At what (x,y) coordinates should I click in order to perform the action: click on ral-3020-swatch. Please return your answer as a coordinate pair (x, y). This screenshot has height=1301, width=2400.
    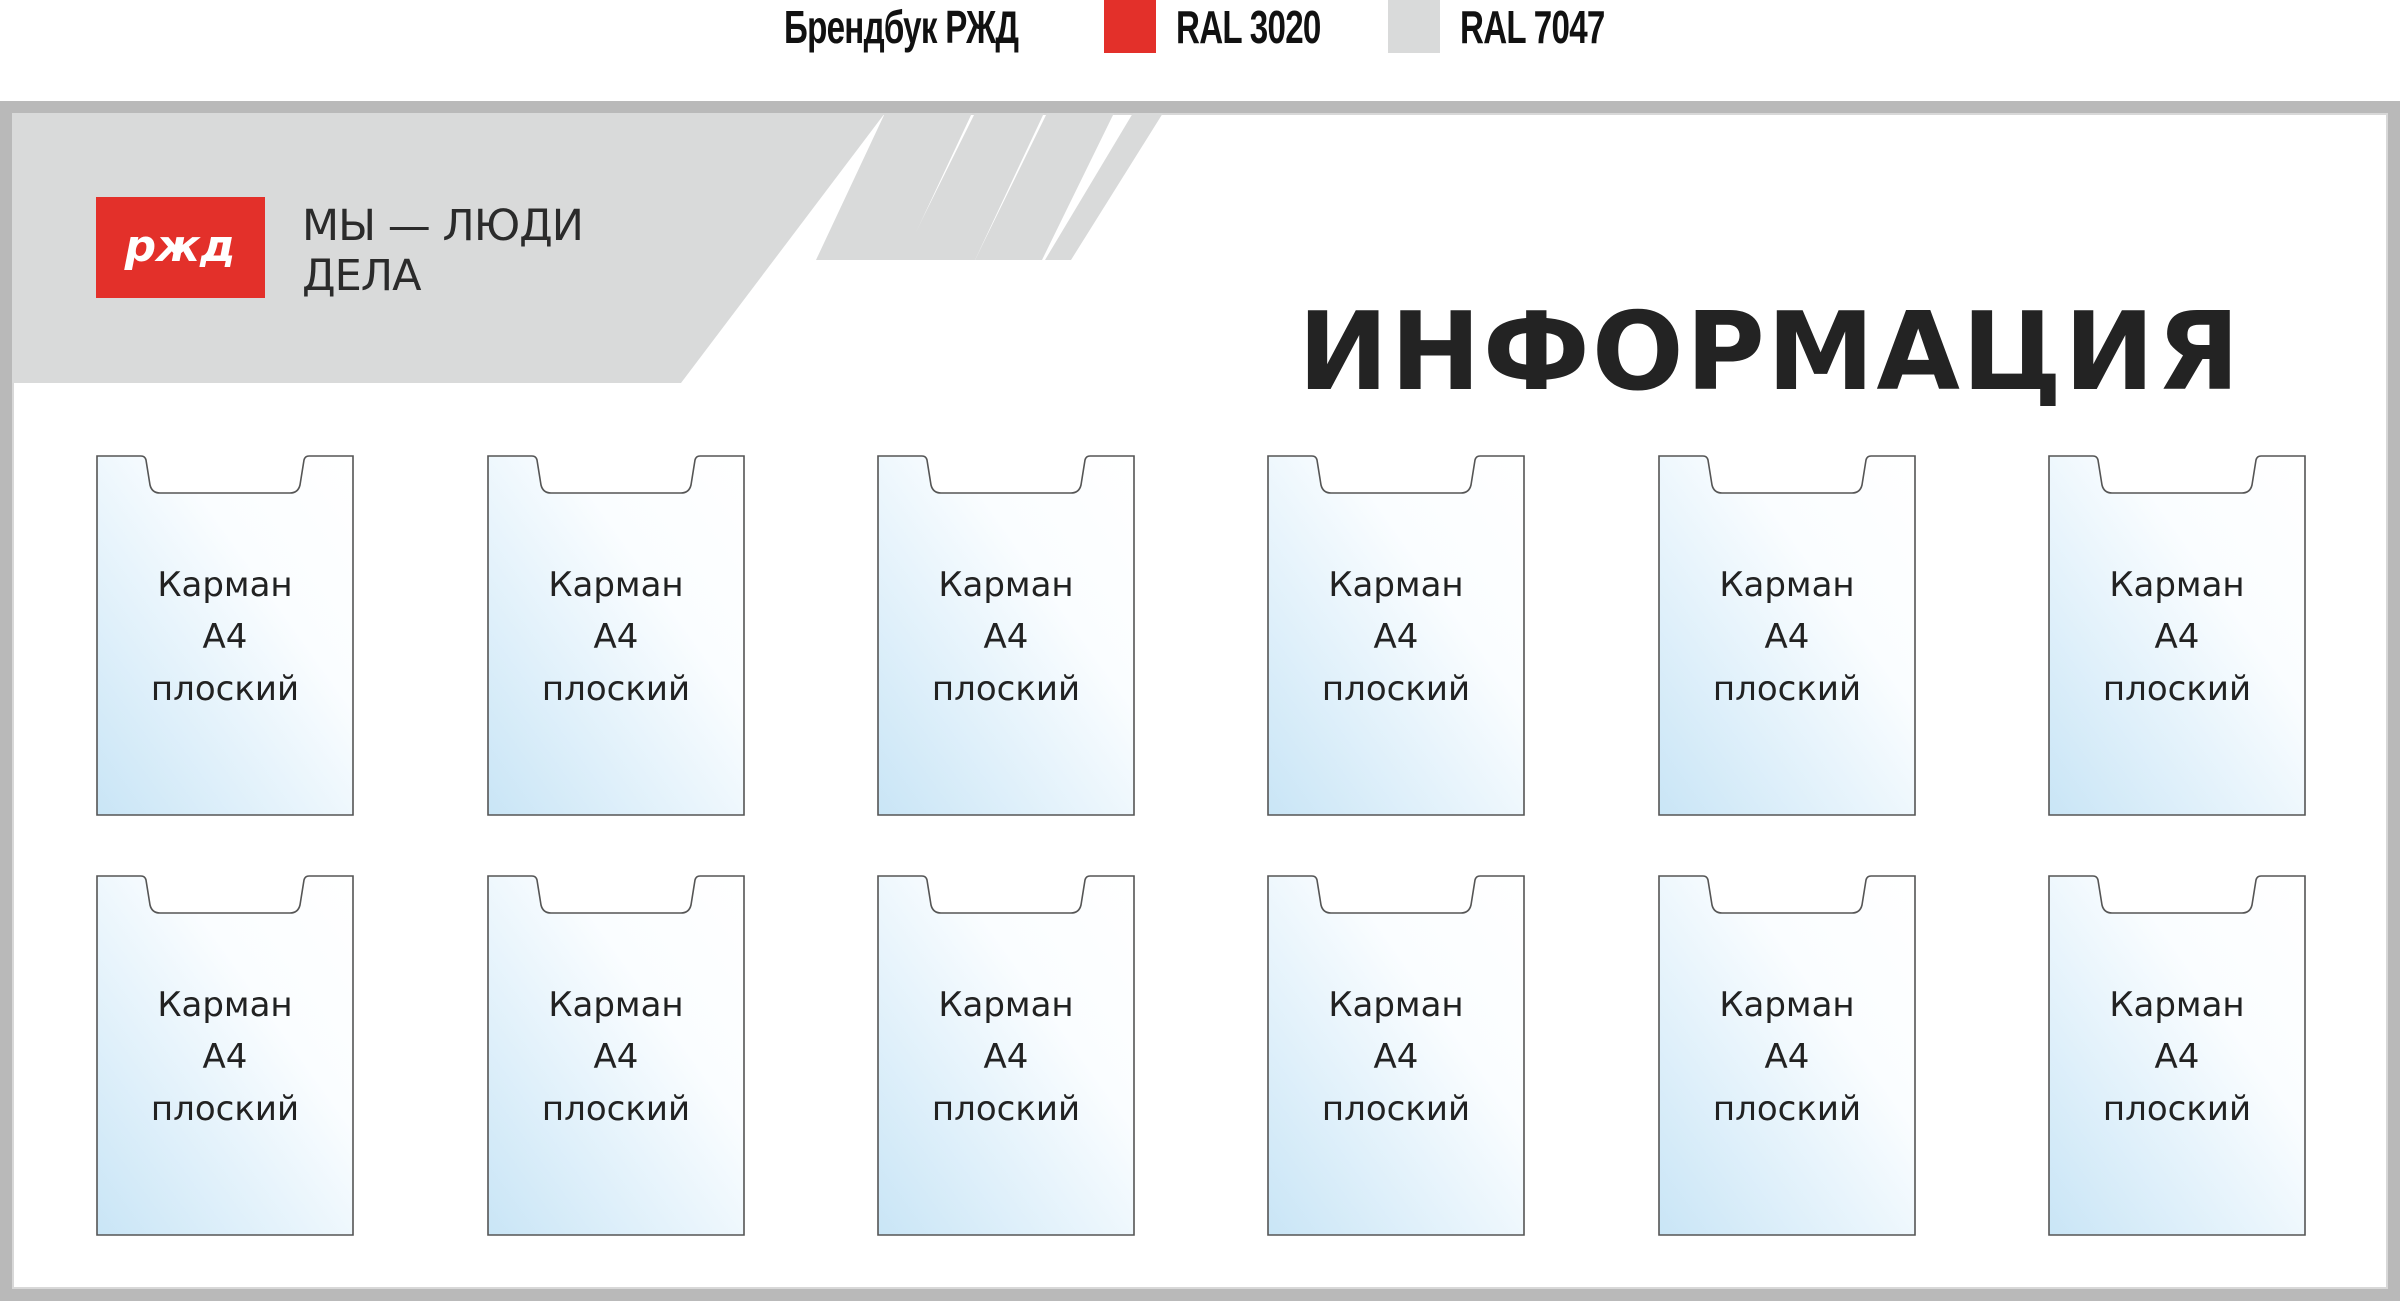
    Looking at the image, I should click on (1130, 26).